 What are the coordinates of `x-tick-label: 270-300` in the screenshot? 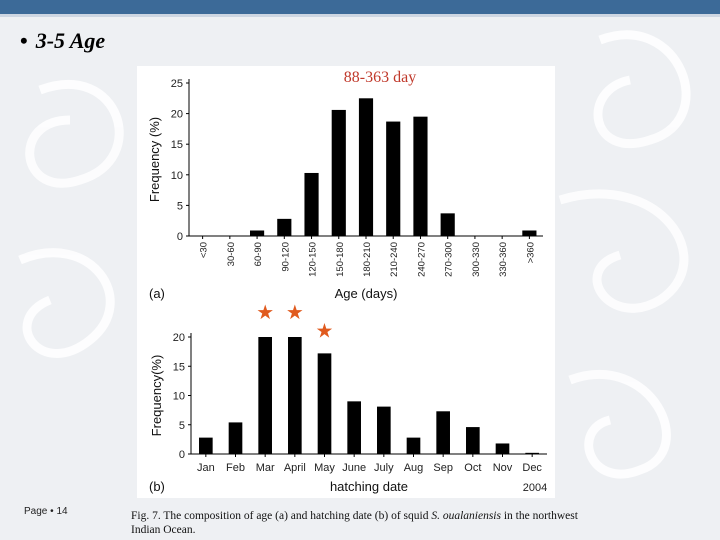 It's located at (449, 259).